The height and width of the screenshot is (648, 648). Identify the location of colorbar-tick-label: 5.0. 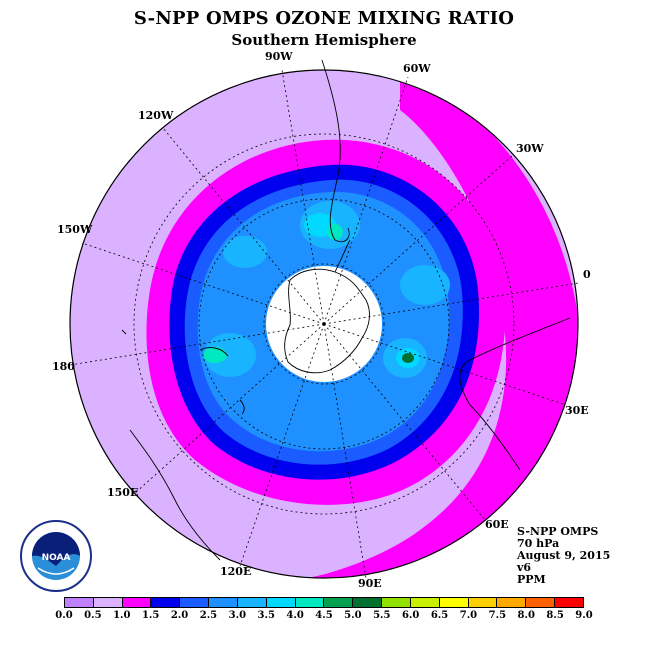
(353, 615).